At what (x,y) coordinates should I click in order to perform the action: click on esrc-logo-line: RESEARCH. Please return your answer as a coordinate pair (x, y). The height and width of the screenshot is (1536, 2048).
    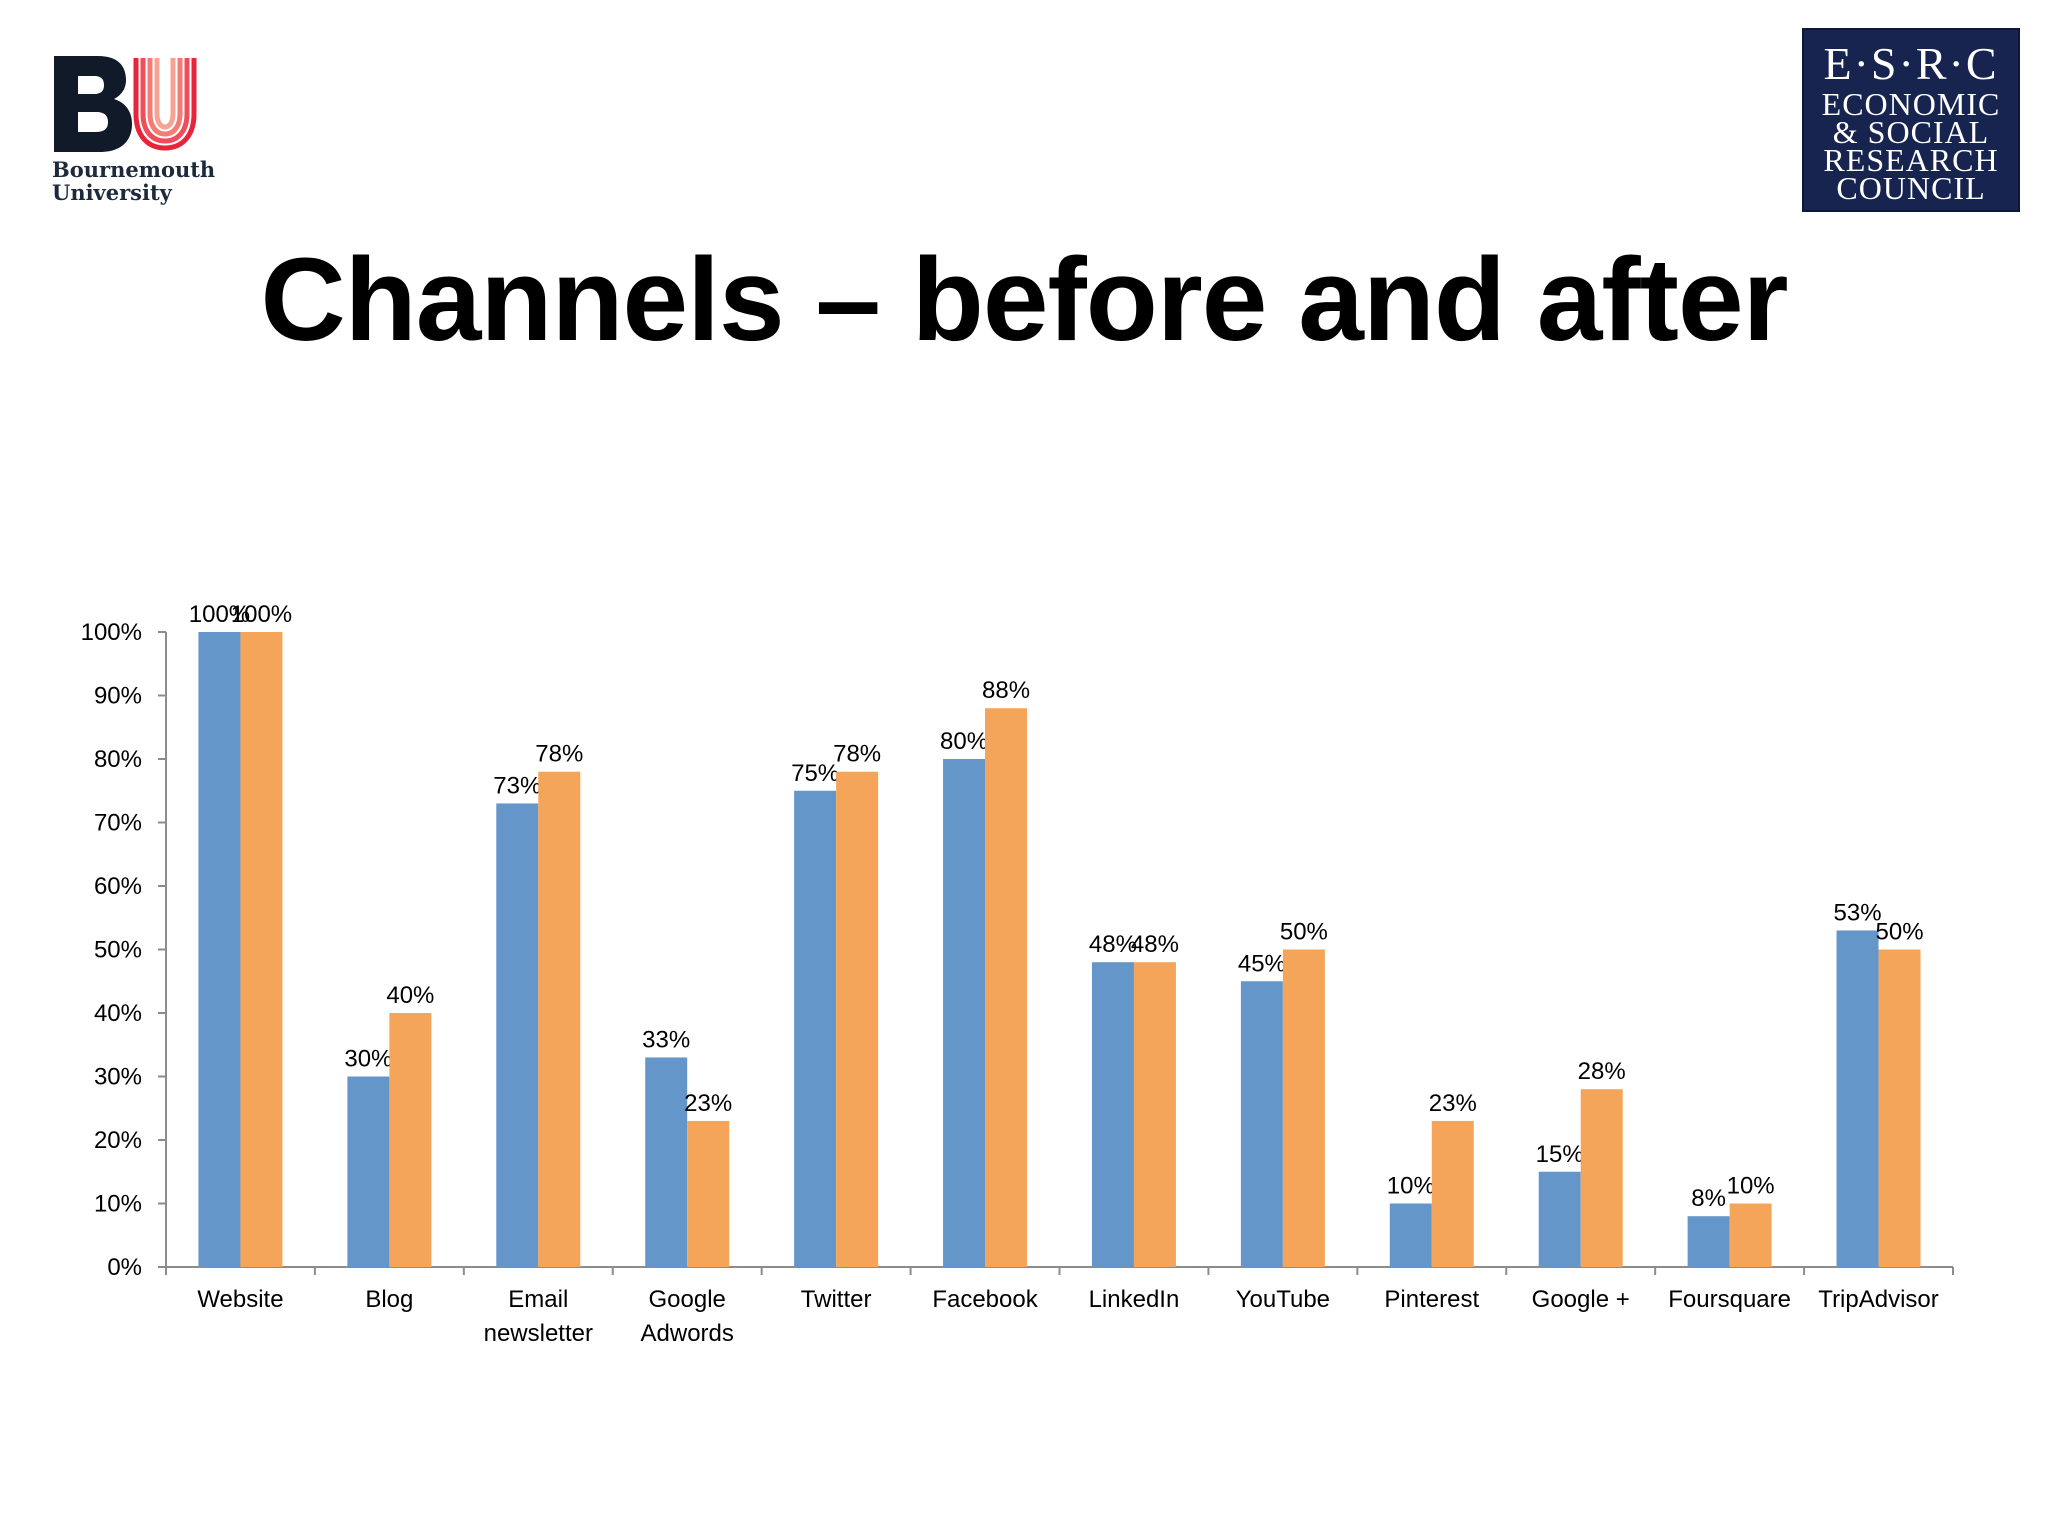
    Looking at the image, I should click on (1911, 160).